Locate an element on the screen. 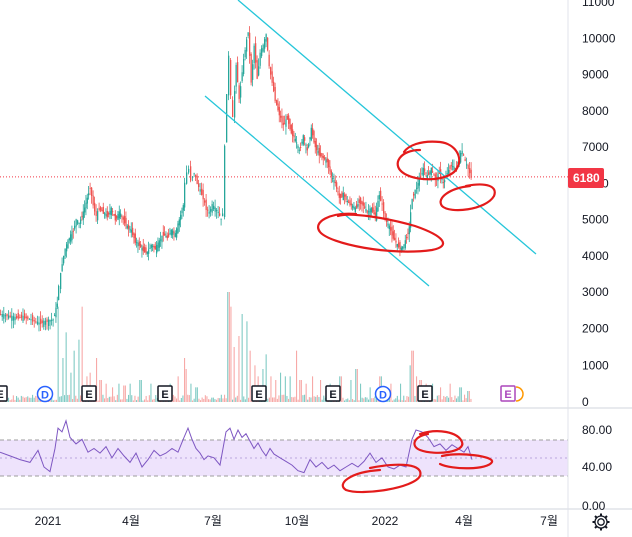 The height and width of the screenshot is (537, 632). event-markers: EDEEEEDEE is located at coordinates (262, 394).